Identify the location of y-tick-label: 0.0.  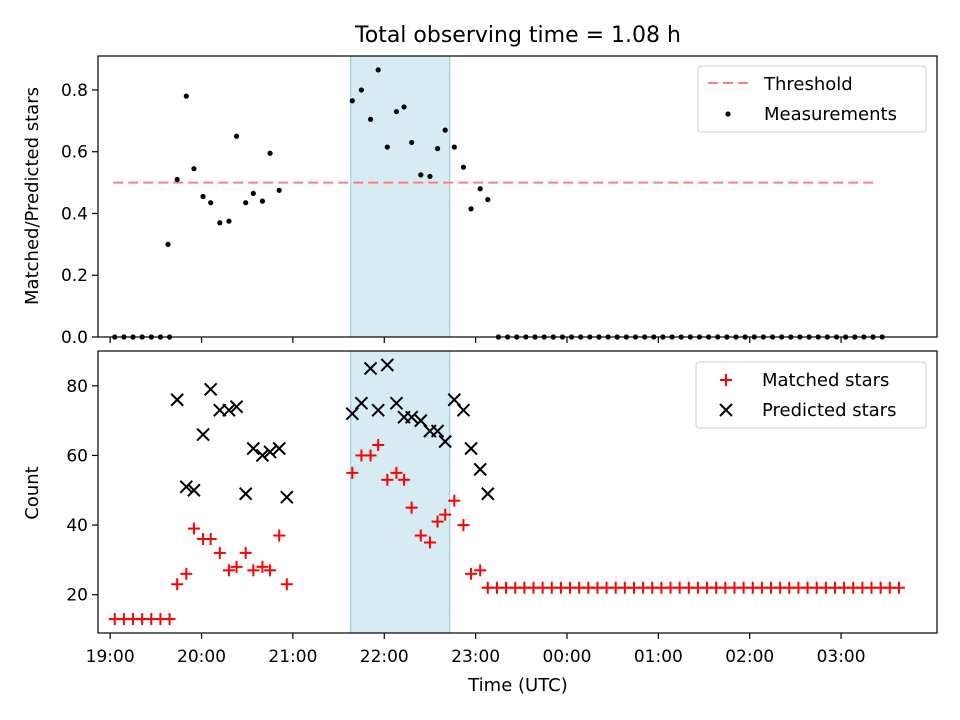
(74, 338).